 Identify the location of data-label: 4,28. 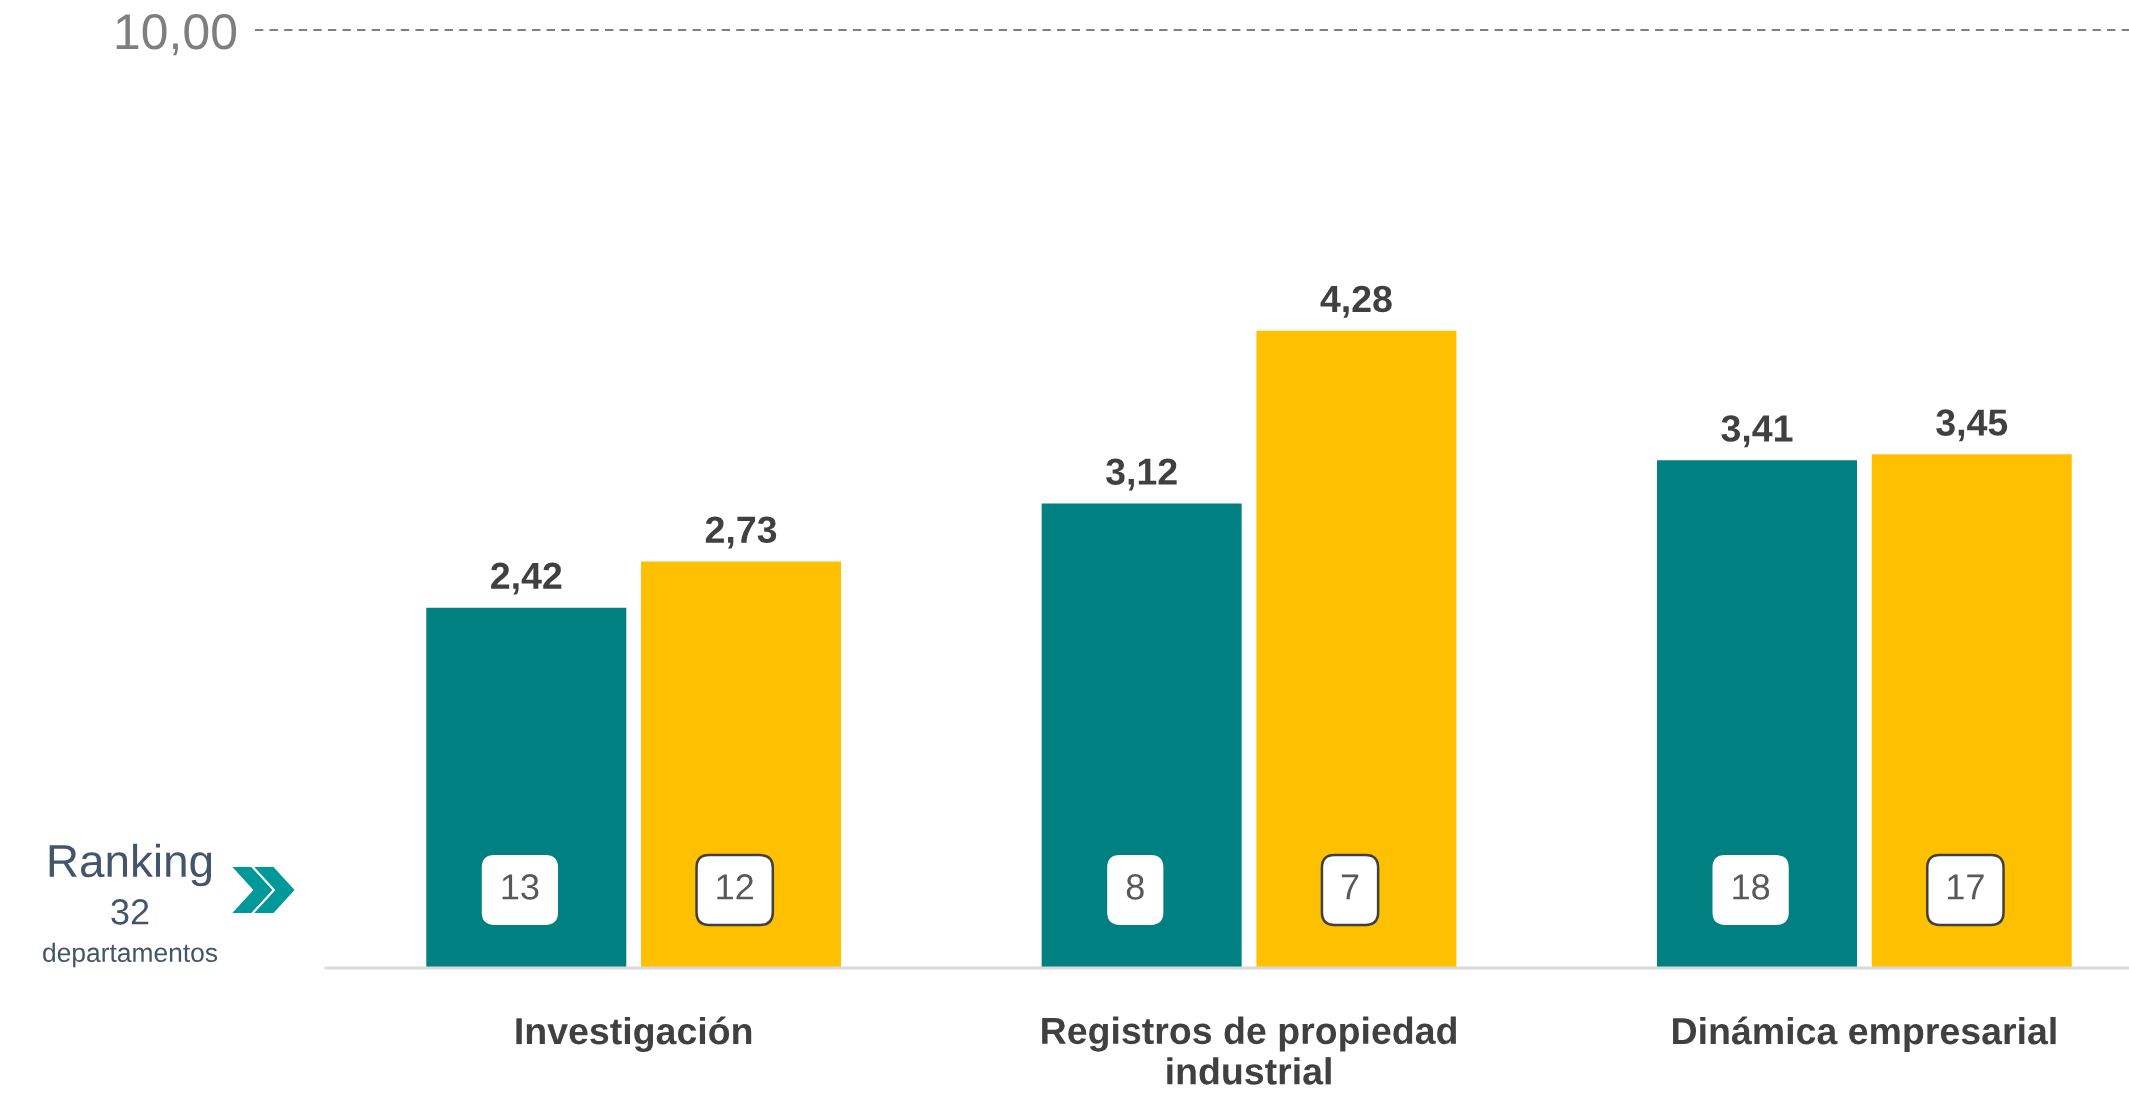
(1356, 301).